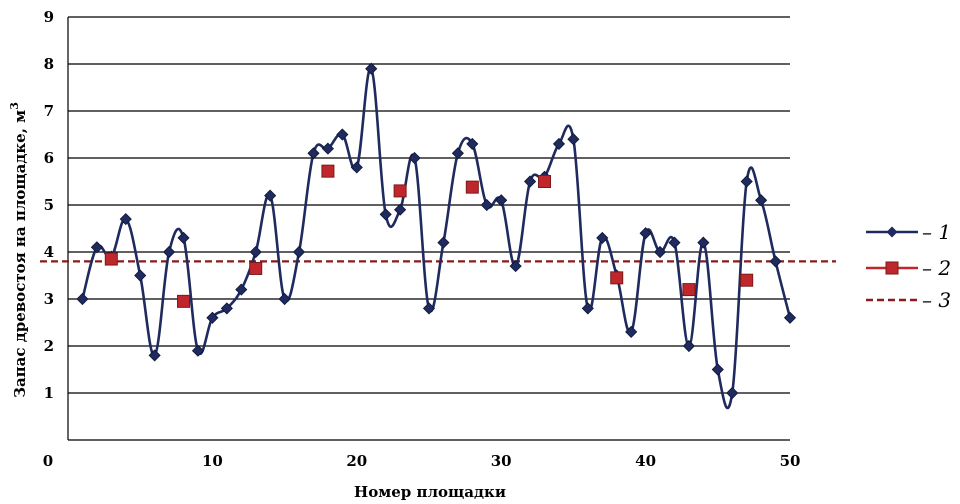 This screenshot has height=504, width=960. Describe the element at coordinates (49, 299) in the screenshot. I see `y-tick-label: 3` at that location.